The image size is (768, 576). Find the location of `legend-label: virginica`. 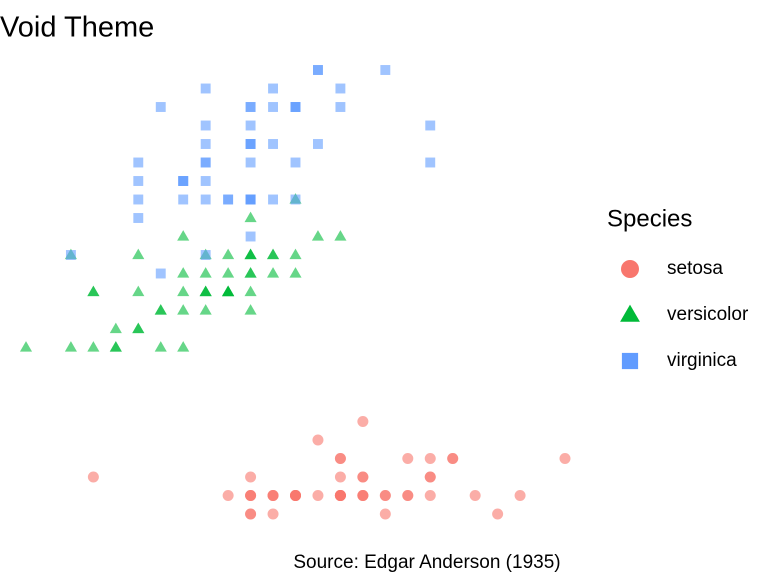

legend-label: virginica is located at coordinates (702, 360).